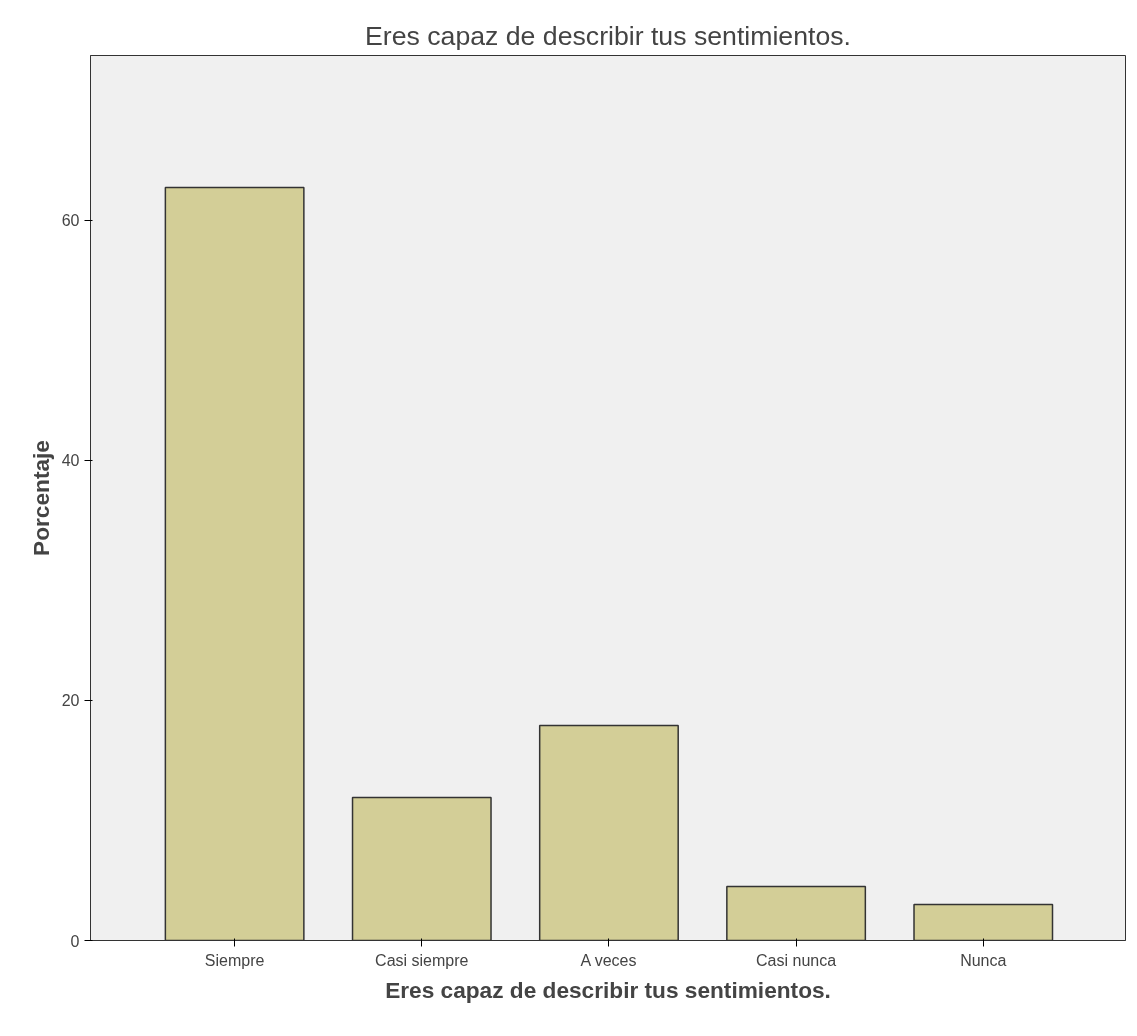  Describe the element at coordinates (608, 960) in the screenshot. I see `x-tick-label: A veces` at that location.